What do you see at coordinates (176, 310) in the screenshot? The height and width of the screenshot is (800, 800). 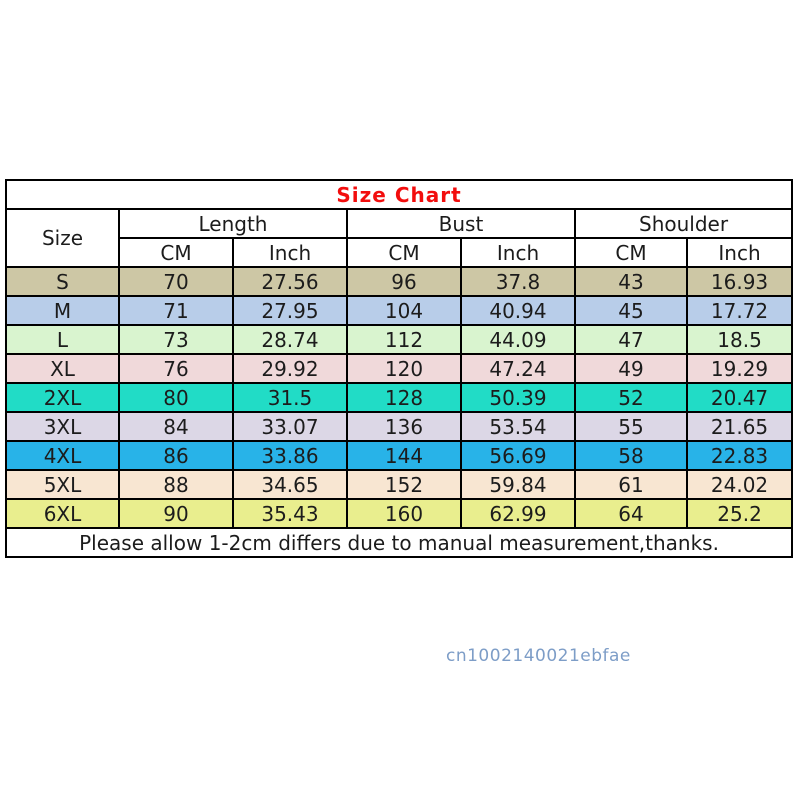 I see `value-cell: 71` at bounding box center [176, 310].